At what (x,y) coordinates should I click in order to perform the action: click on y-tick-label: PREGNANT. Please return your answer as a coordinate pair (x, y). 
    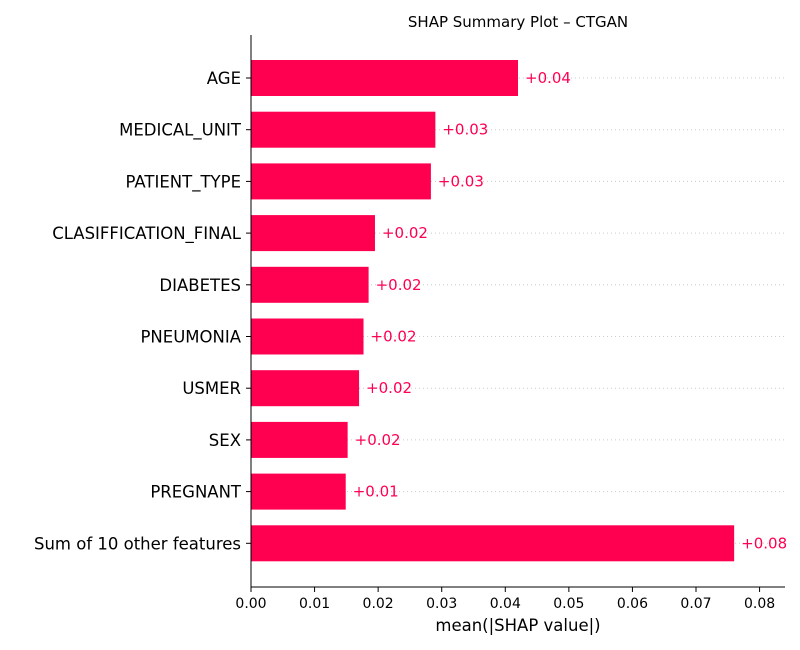
    Looking at the image, I should click on (196, 492).